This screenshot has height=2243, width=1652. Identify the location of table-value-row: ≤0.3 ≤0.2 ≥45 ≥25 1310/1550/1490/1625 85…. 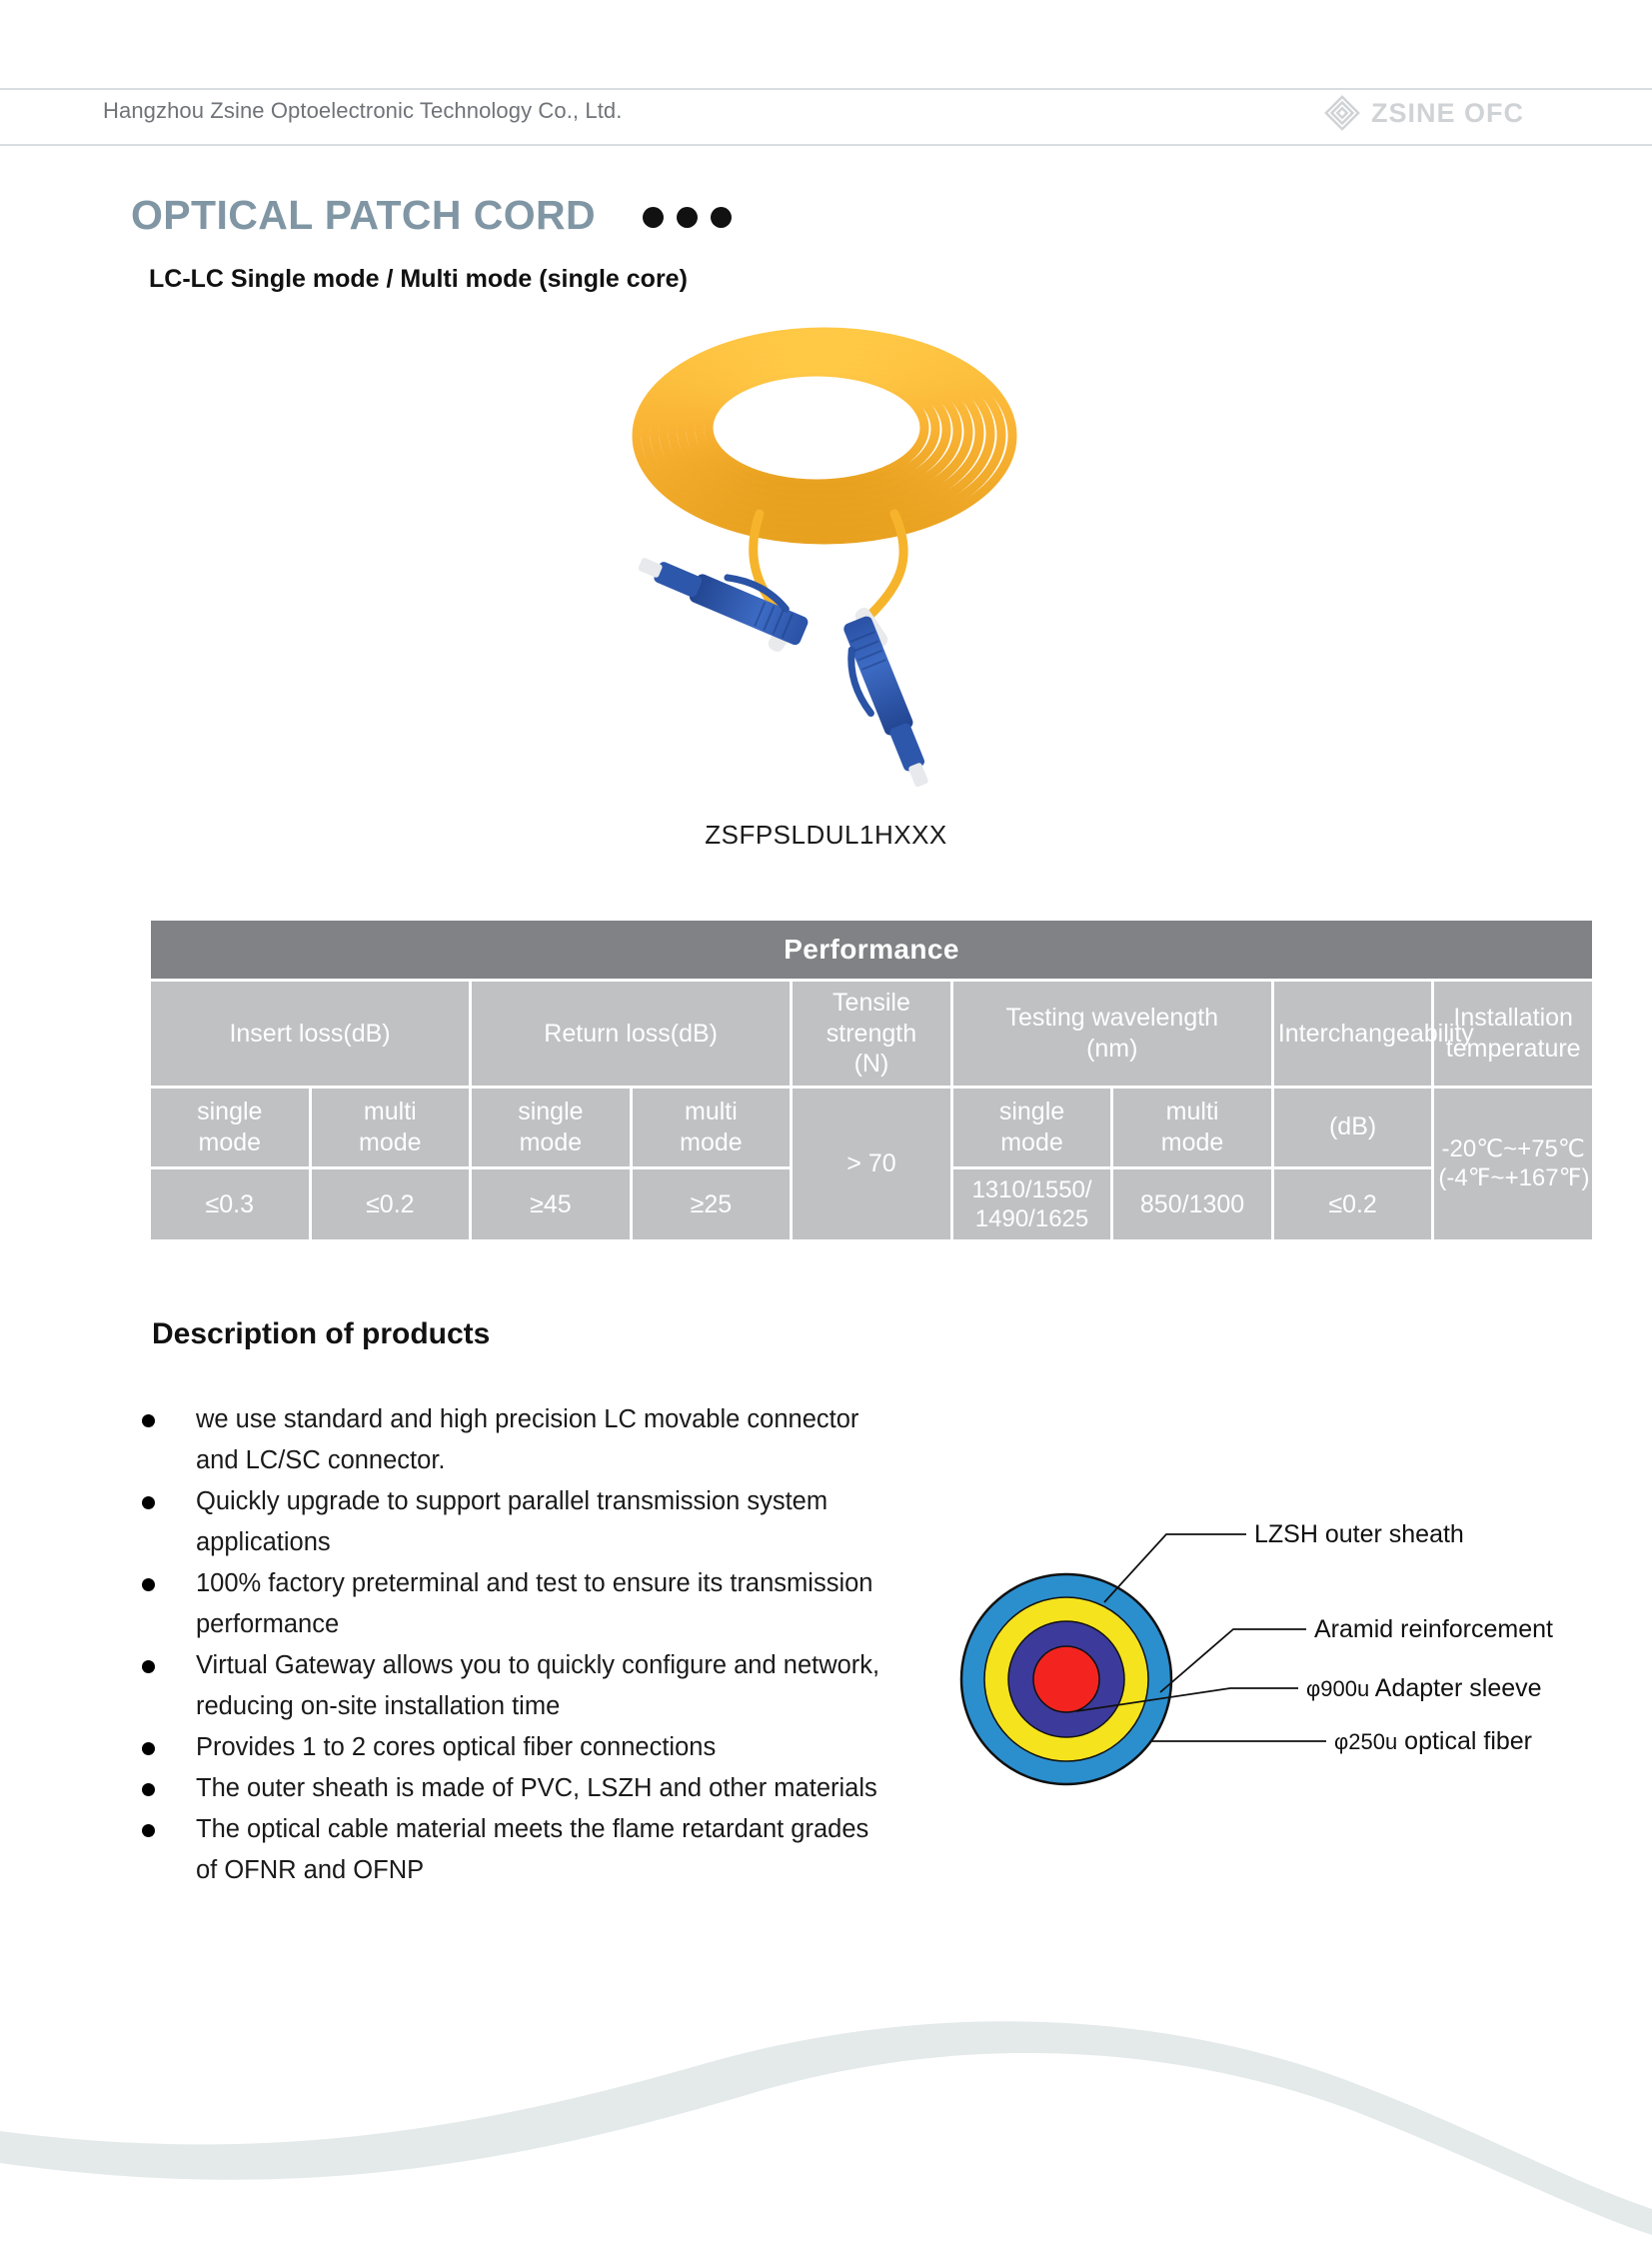
(871, 1204).